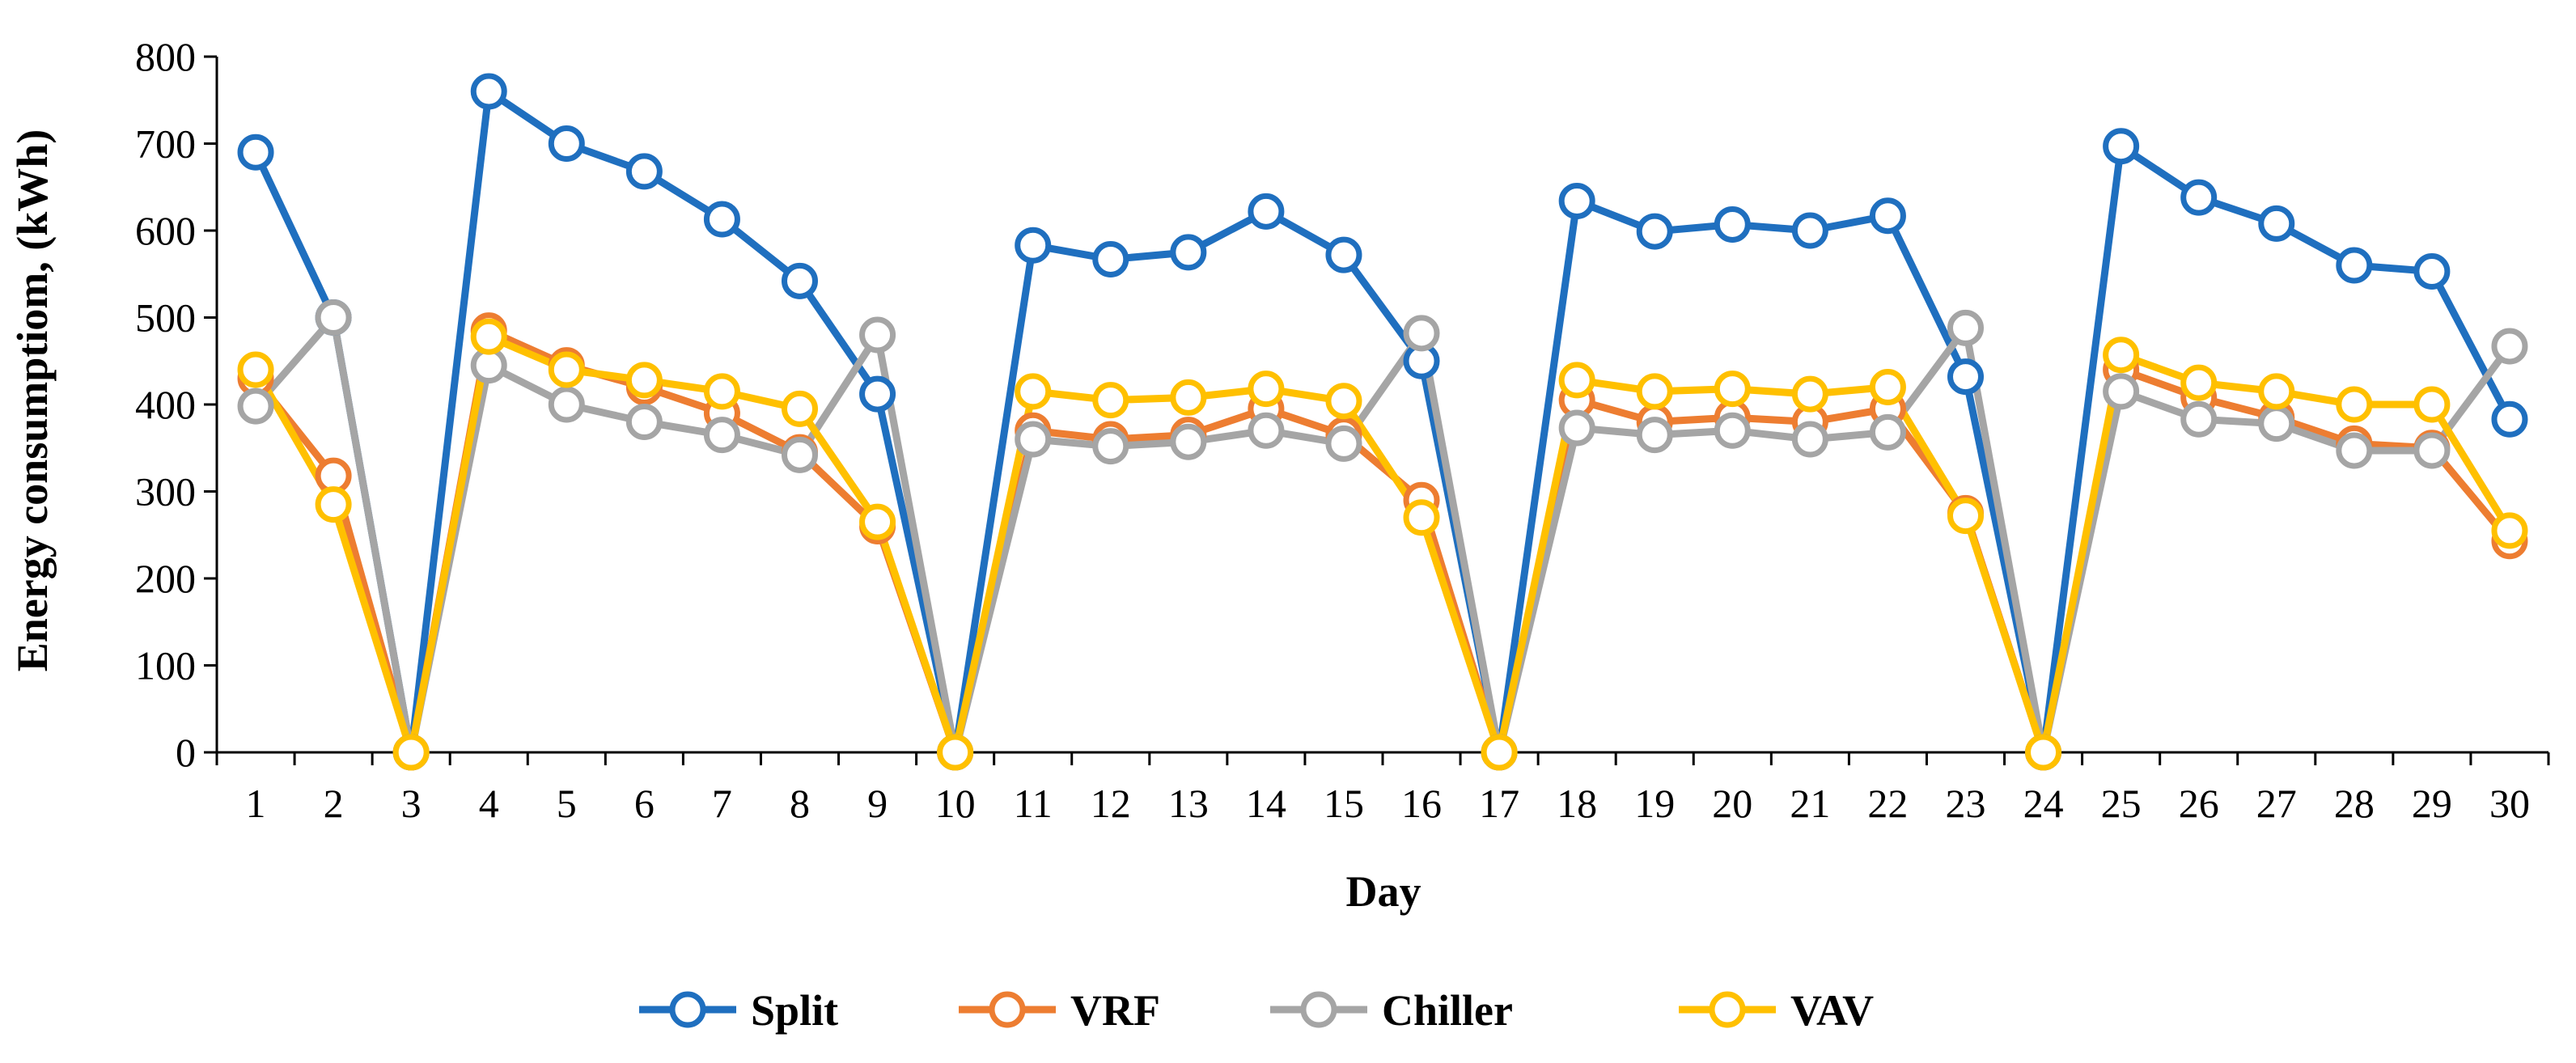 The image size is (2576, 1063). What do you see at coordinates (1383, 892) in the screenshot?
I see `x-axis-title: Day` at bounding box center [1383, 892].